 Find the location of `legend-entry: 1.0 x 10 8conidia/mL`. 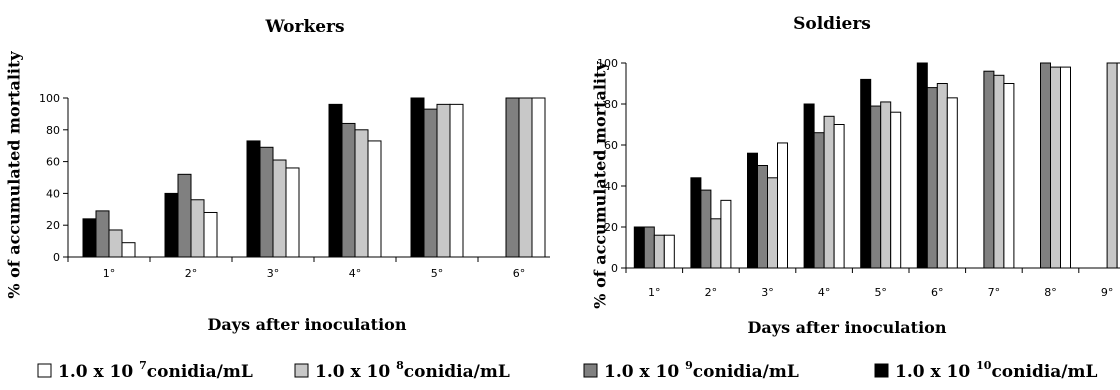

legend-entry: 1.0 x 10 8conidia/mL is located at coordinates (412, 370).